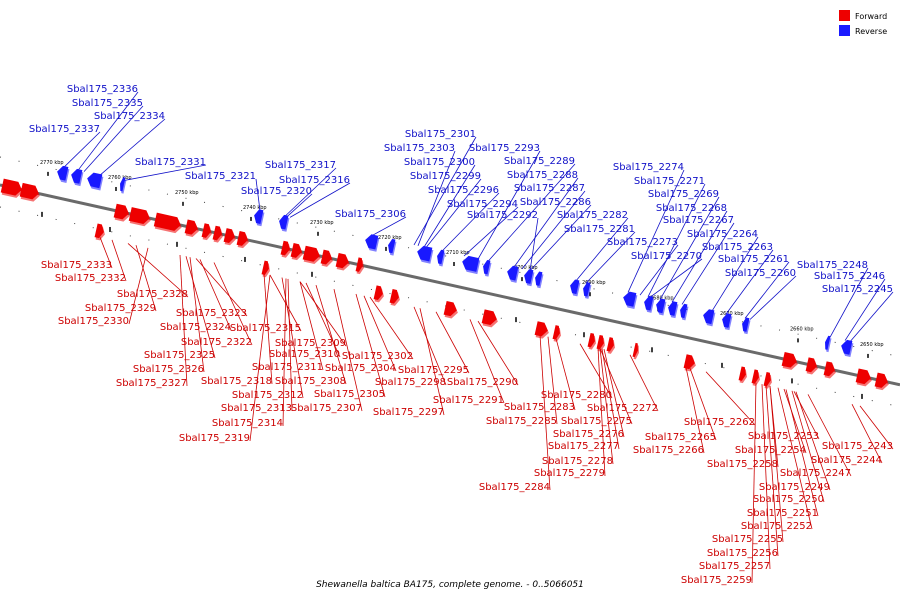  Describe the element at coordinates (788, 499) in the screenshot. I see `gene-label: Sbal175_2250` at that location.